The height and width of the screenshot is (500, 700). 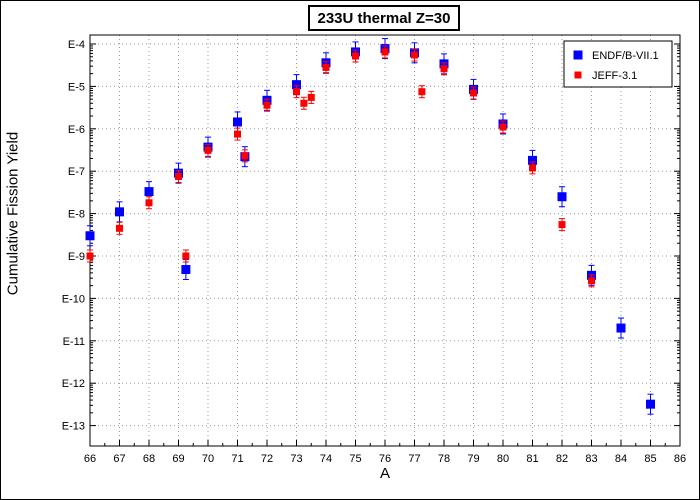 I want to click on x-tick-label: 72, so click(x=267, y=459).